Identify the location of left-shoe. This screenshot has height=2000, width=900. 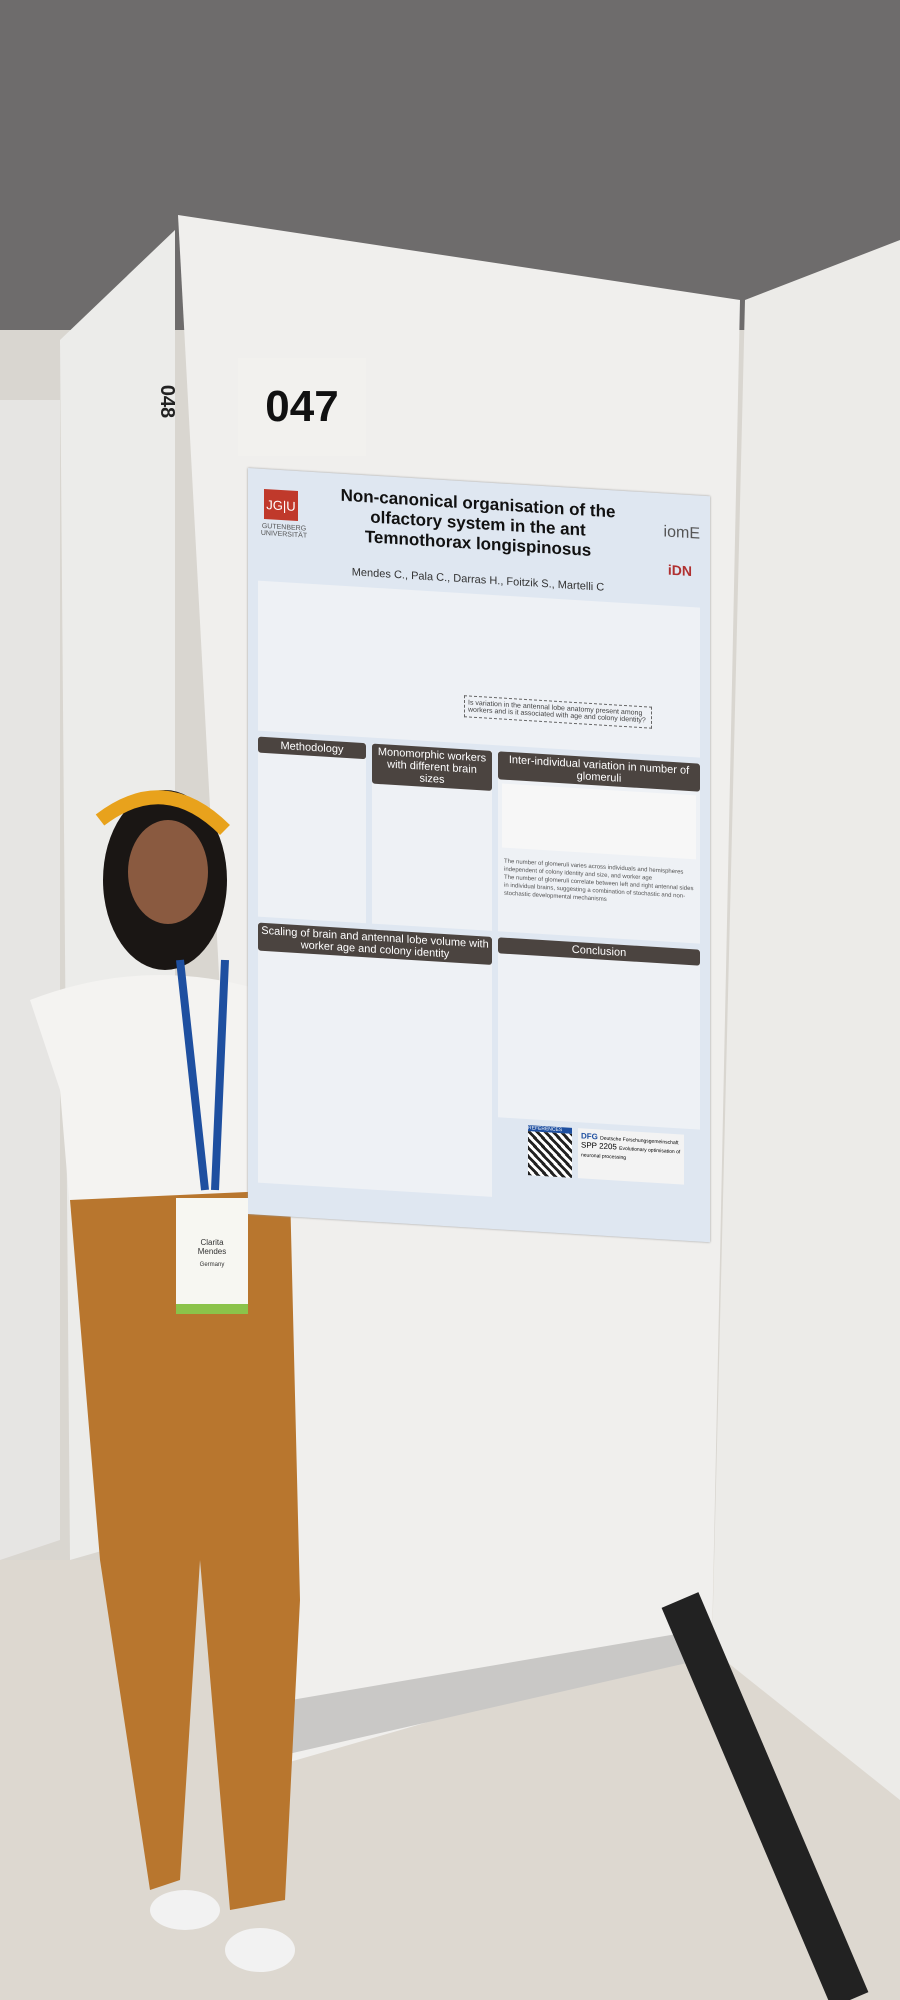
(185, 1910).